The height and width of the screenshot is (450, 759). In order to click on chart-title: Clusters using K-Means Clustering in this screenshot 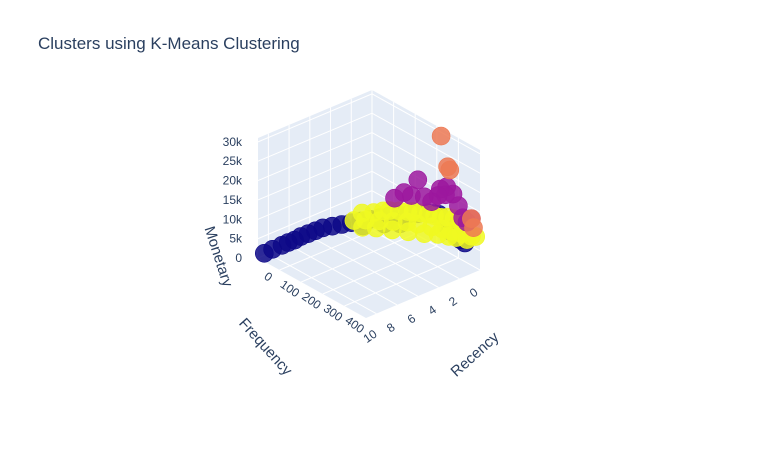, I will do `click(169, 43)`.